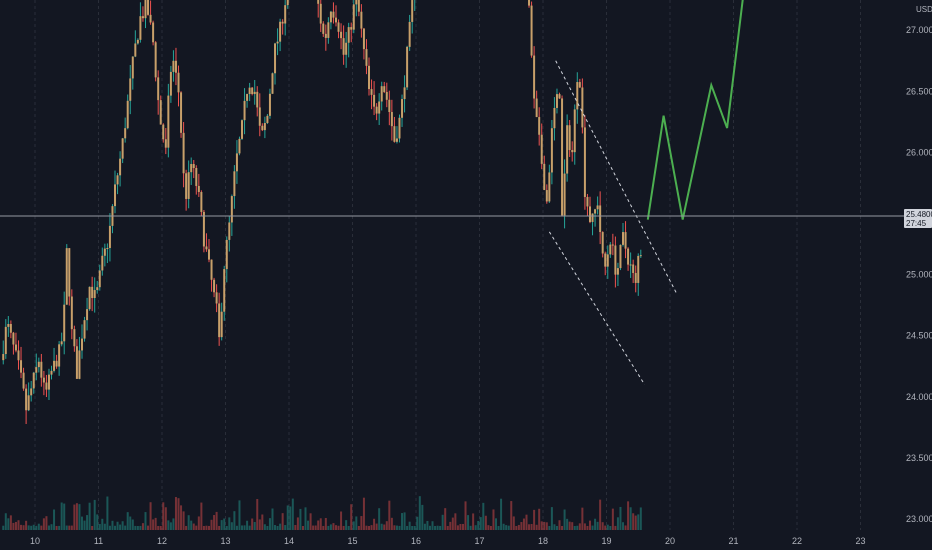 Image resolution: width=932 pixels, height=550 pixels. Describe the element at coordinates (616, 177) in the screenshot. I see `channel-line-upper` at that location.